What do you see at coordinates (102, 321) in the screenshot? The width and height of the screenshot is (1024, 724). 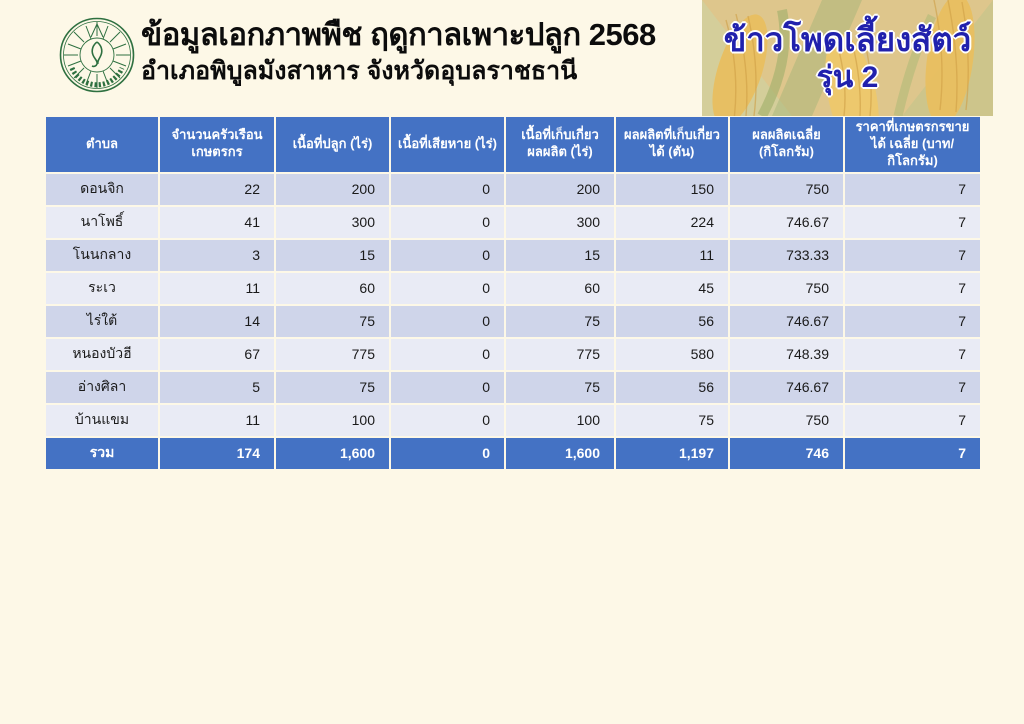 I see `tambon-cell: ไร่ใต้` at bounding box center [102, 321].